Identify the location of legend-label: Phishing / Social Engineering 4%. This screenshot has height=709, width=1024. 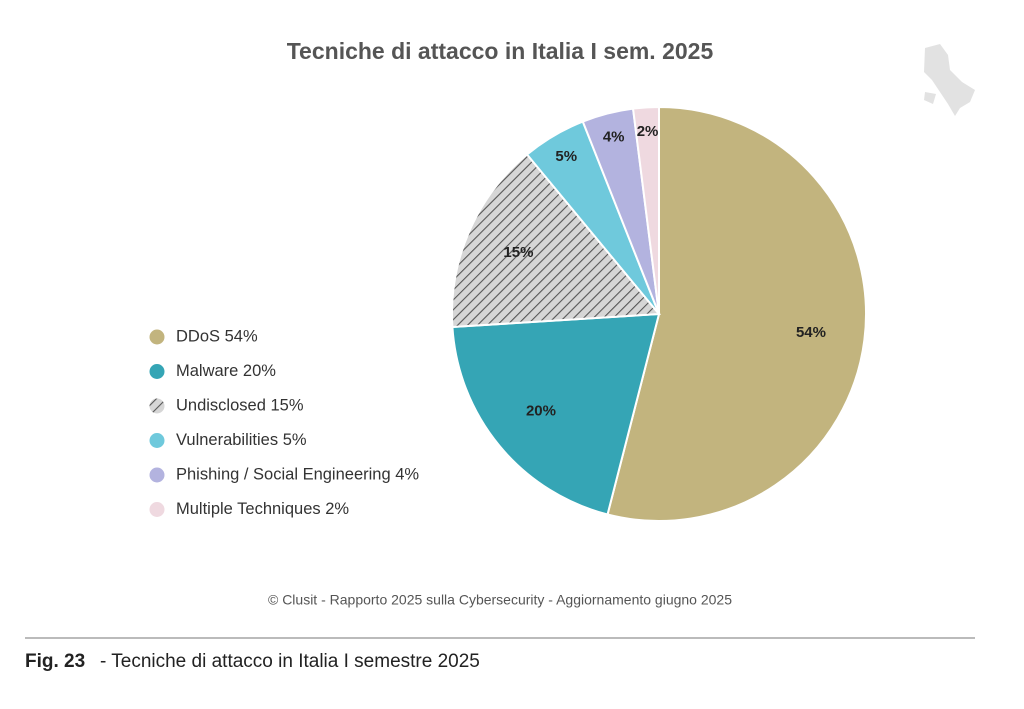
(297, 474).